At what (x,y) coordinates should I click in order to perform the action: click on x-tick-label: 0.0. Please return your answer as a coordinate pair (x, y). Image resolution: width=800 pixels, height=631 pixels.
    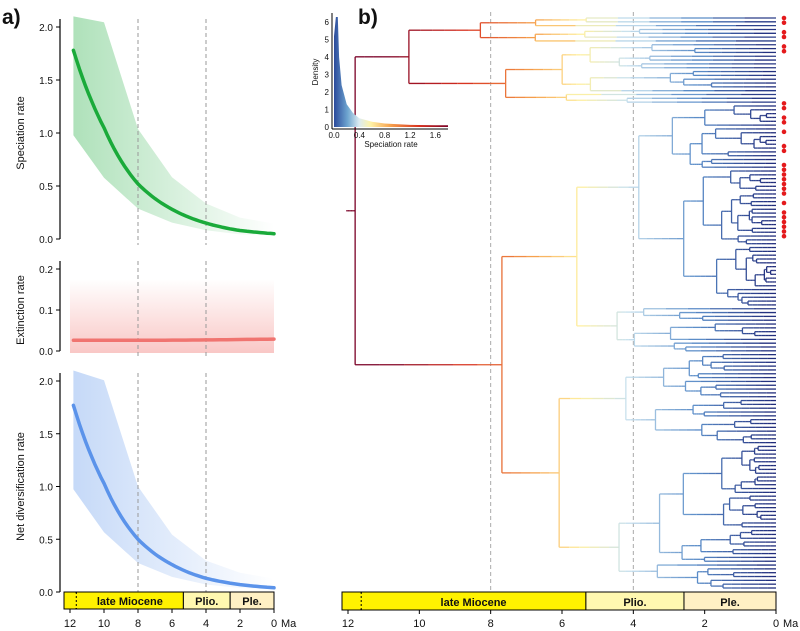
    Looking at the image, I should click on (334, 135).